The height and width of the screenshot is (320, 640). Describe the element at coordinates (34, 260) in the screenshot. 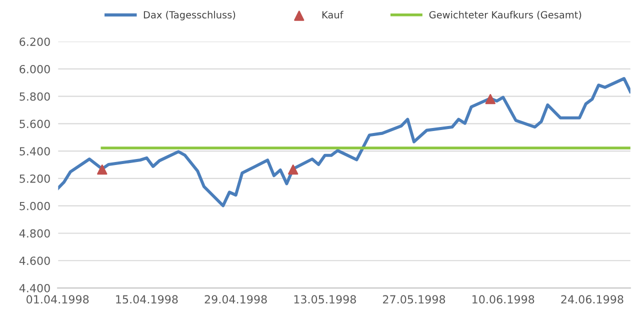

I see `y-tick-label: 4.600` at that location.